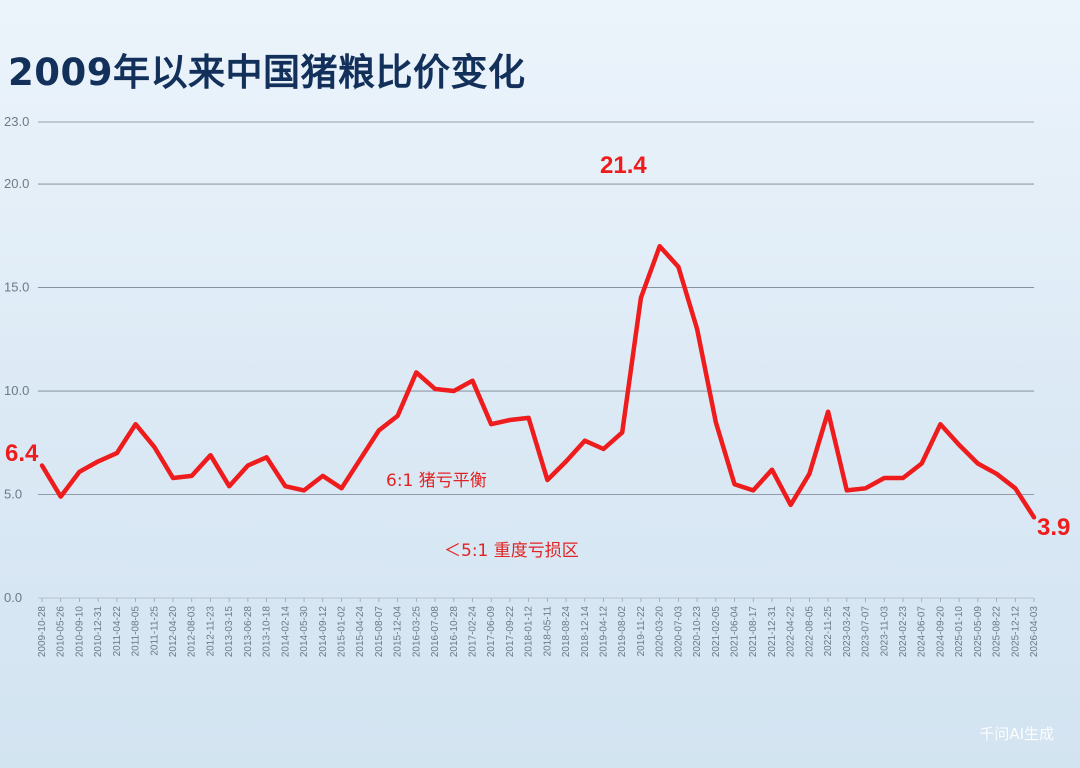 This screenshot has width=1080, height=768. Describe the element at coordinates (360, 632) in the screenshot. I see `x-tick-label: 2015-04-24` at that location.